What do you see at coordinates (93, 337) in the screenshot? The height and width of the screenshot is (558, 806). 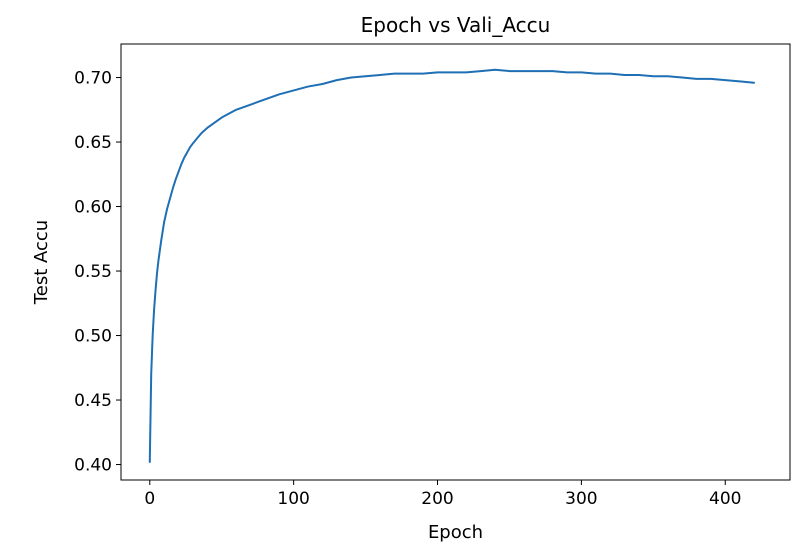 I see `y-tick-label: 0.50` at bounding box center [93, 337].